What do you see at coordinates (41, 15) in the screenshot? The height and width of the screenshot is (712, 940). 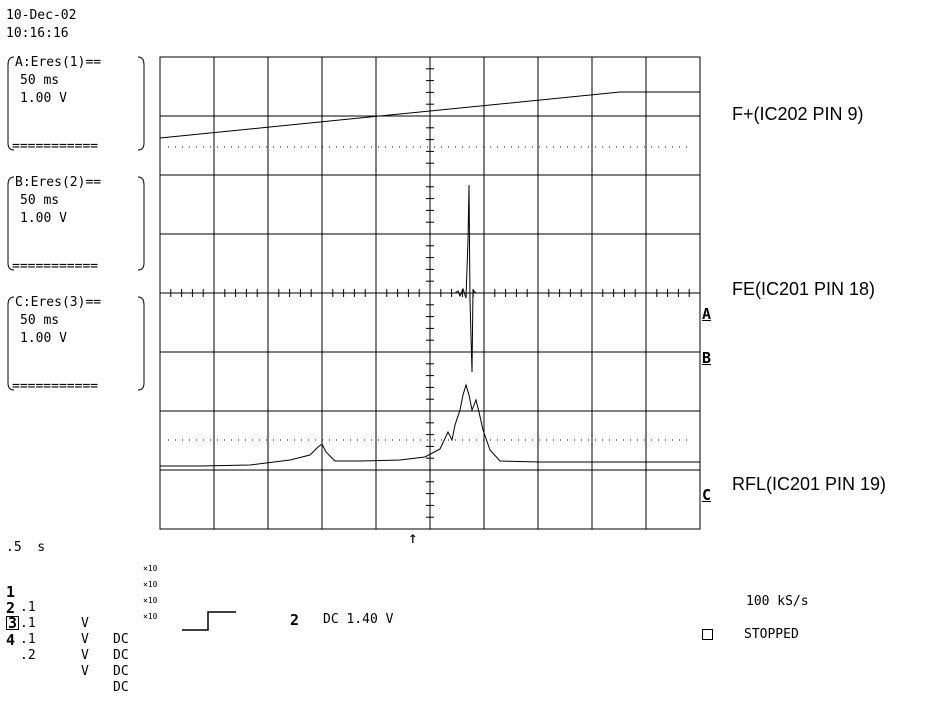 I see `date-label: 10-Dec-02` at bounding box center [41, 15].